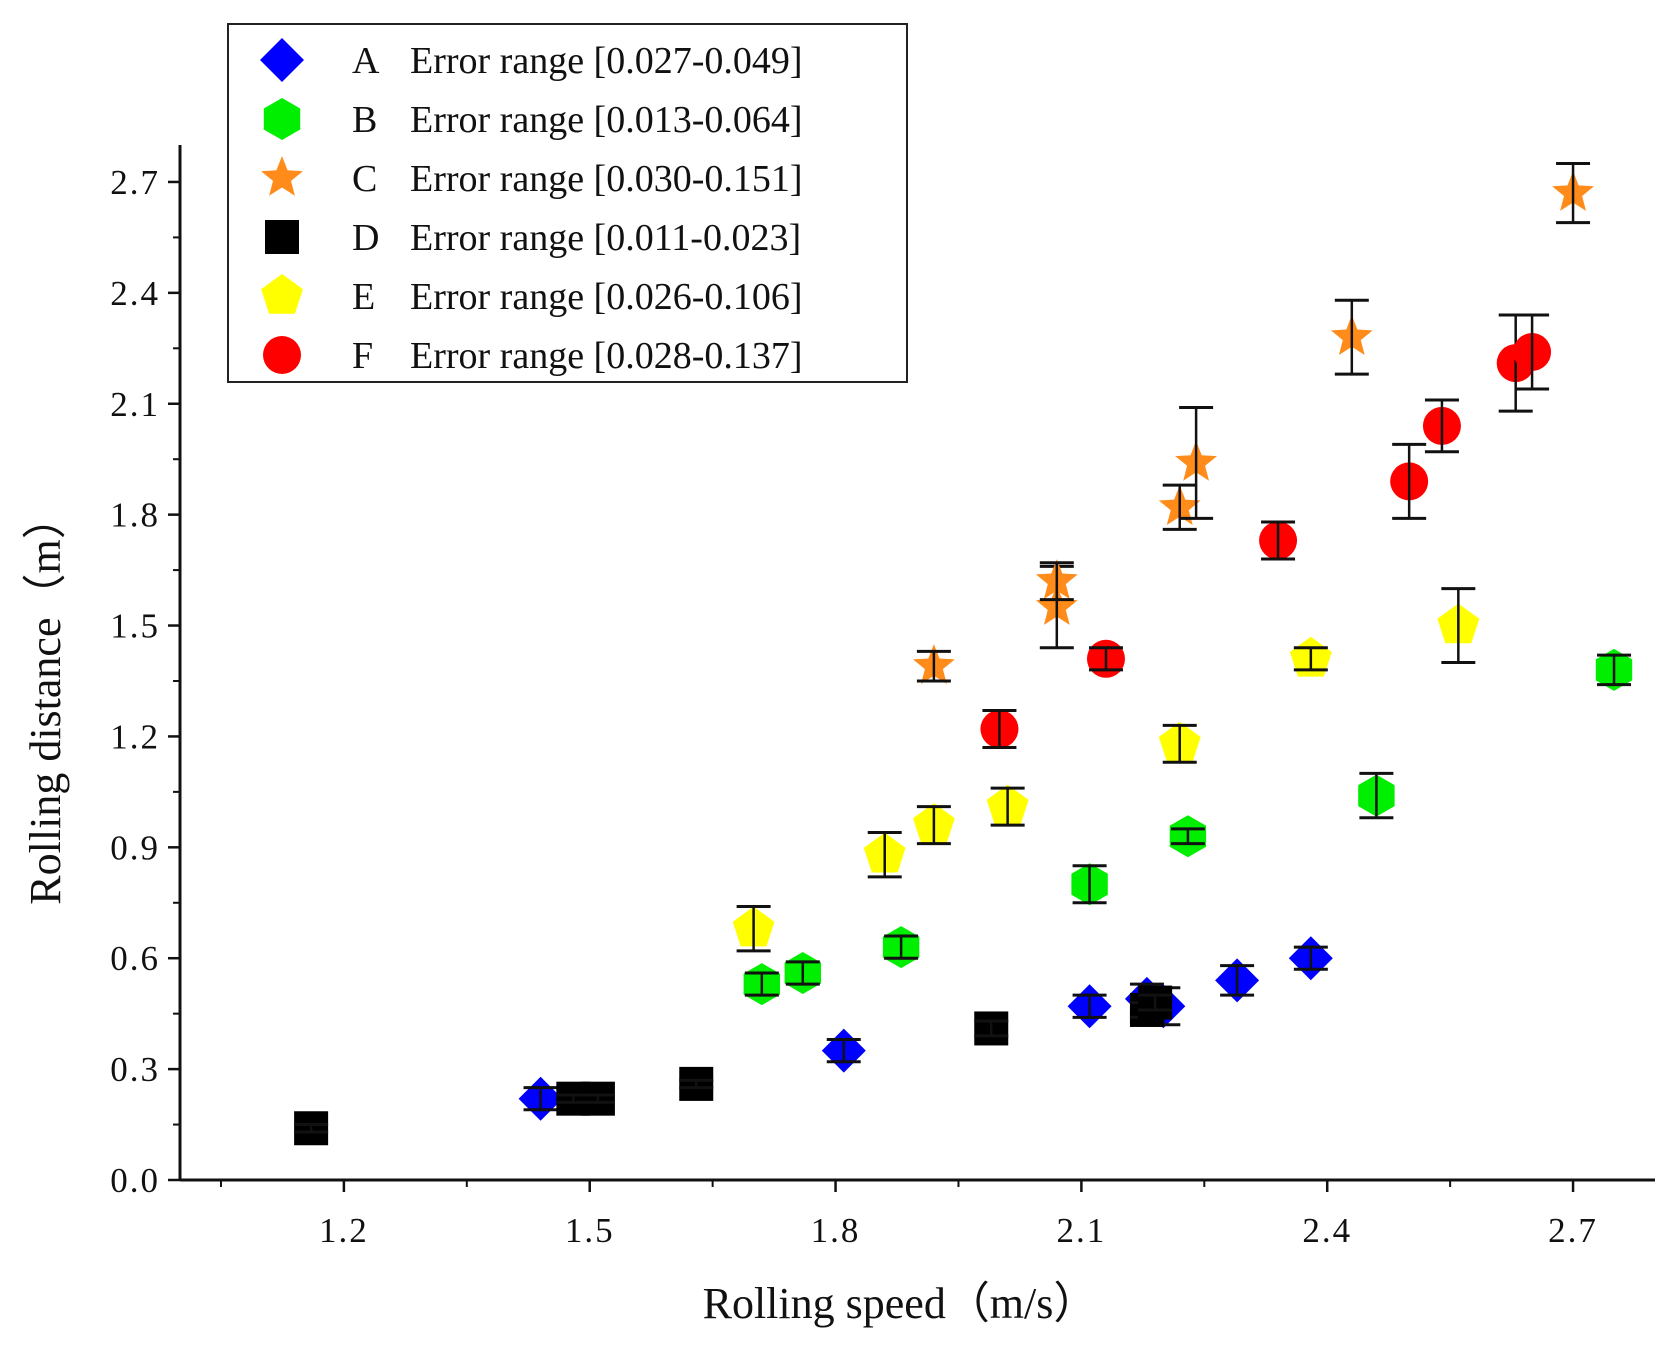 The width and height of the screenshot is (1669, 1356). What do you see at coordinates (836, 1230) in the screenshot?
I see `x-tick-label: 1.8` at bounding box center [836, 1230].